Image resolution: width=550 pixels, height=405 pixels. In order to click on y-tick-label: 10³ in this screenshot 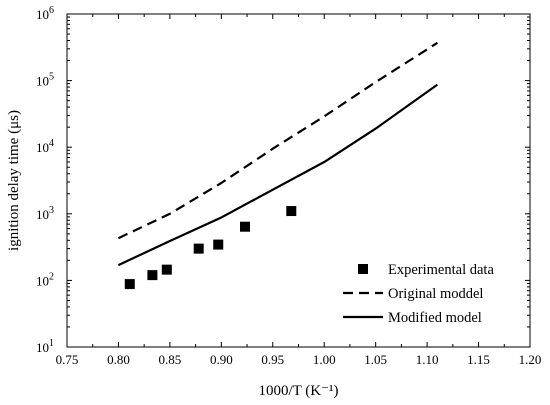, I will do `click(45, 213)`.